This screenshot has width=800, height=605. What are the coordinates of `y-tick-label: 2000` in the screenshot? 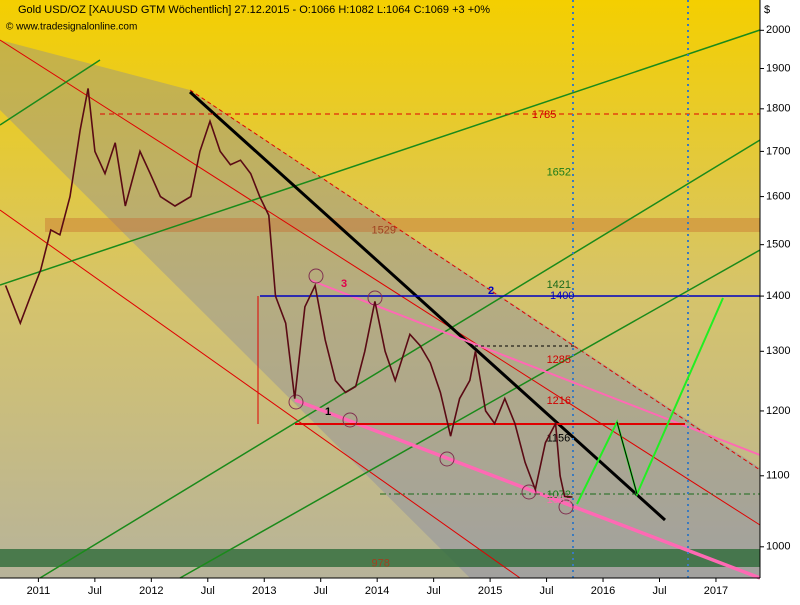 It's located at (778, 30).